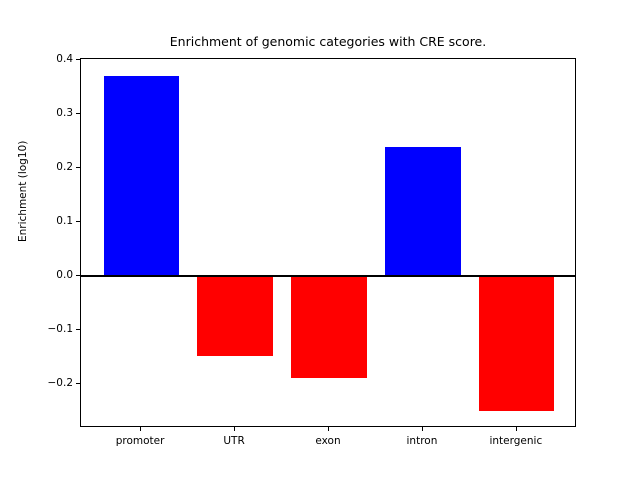 The height and width of the screenshot is (480, 640). Describe the element at coordinates (64, 112) in the screenshot. I see `y-tick-label: 0.3` at that location.